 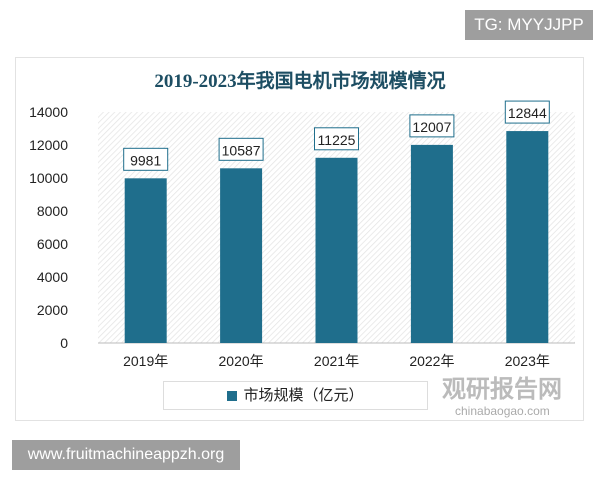 What do you see at coordinates (52, 211) in the screenshot?
I see `y-tick-label: 8000` at bounding box center [52, 211].